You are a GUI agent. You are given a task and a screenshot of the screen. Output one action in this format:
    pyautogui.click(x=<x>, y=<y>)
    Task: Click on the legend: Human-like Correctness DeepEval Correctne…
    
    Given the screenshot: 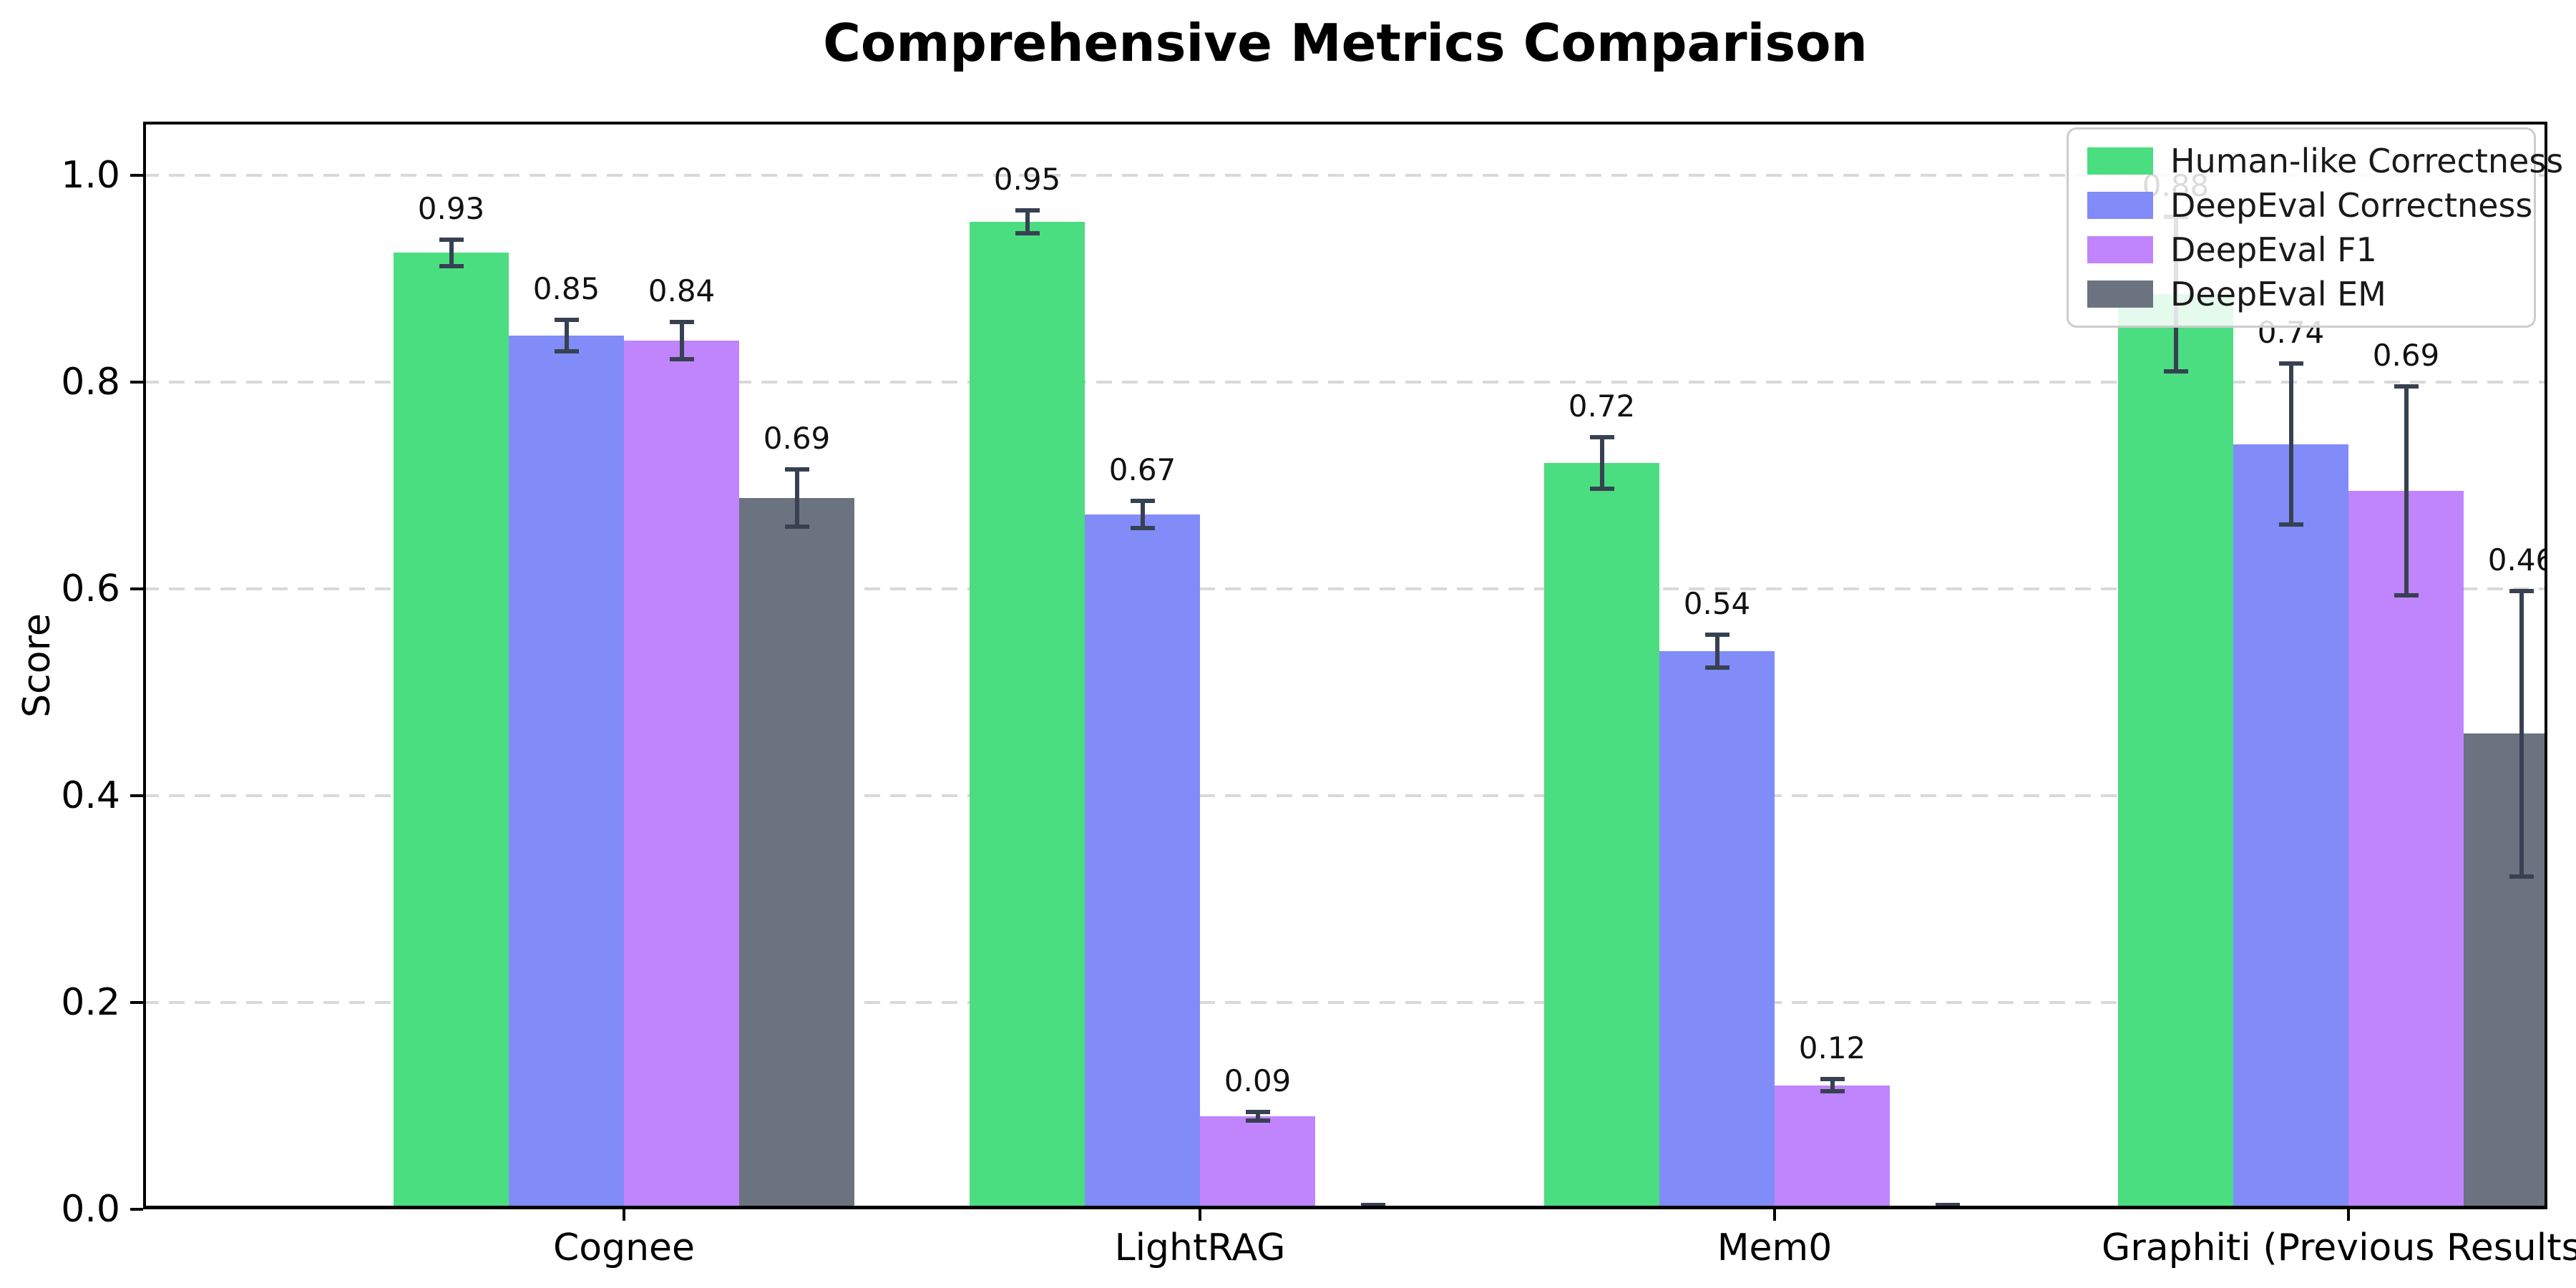 What is the action you would take?
    pyautogui.click(x=2315, y=227)
    